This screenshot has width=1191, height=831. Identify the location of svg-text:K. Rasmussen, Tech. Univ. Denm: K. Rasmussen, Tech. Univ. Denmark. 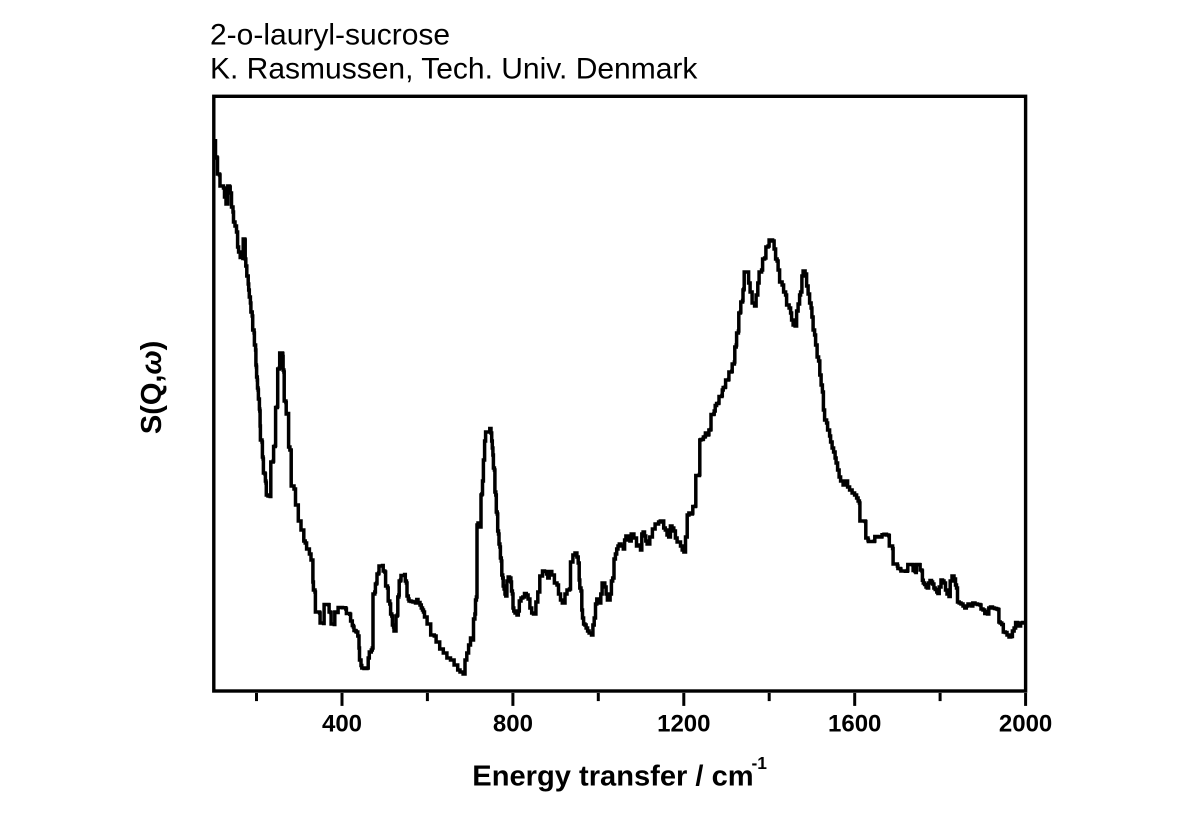
(454, 69).